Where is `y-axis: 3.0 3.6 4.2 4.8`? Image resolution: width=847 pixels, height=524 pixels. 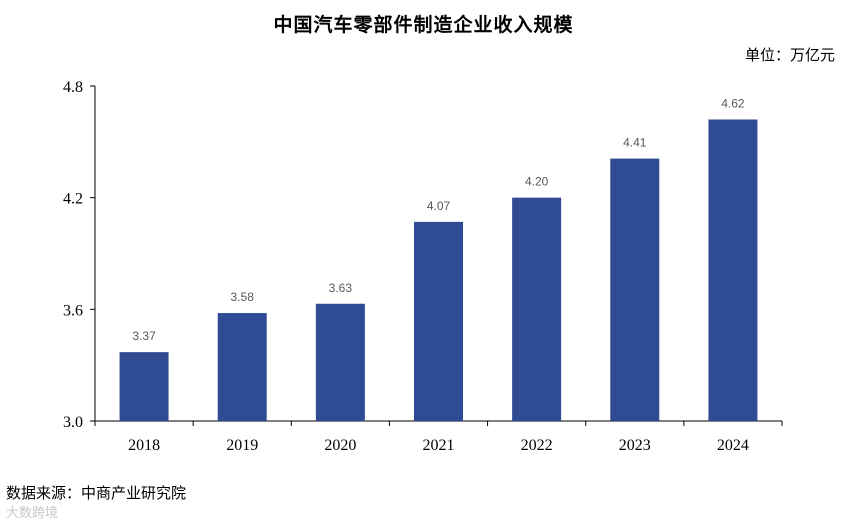
y-axis: 3.0 3.6 4.2 4.8 is located at coordinates (79, 255).